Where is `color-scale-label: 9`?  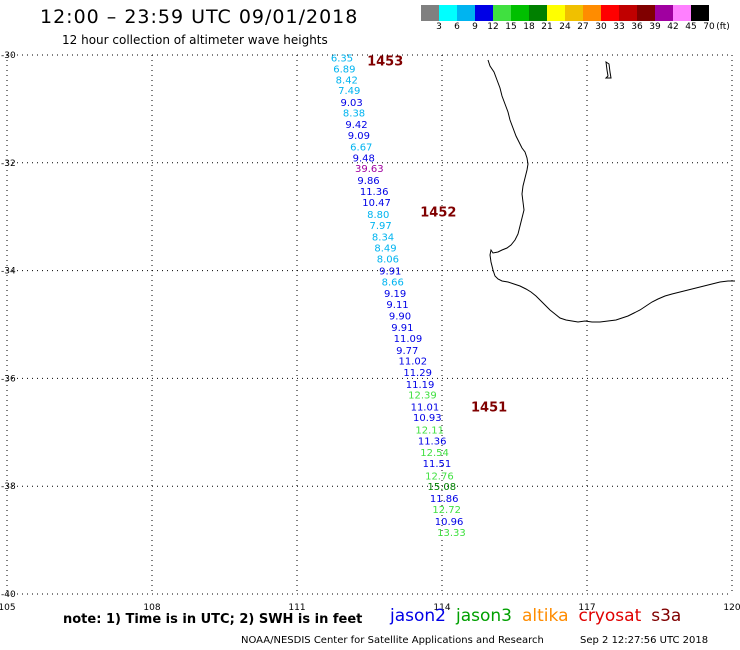
color-scale-label: 9 is located at coordinates (475, 27).